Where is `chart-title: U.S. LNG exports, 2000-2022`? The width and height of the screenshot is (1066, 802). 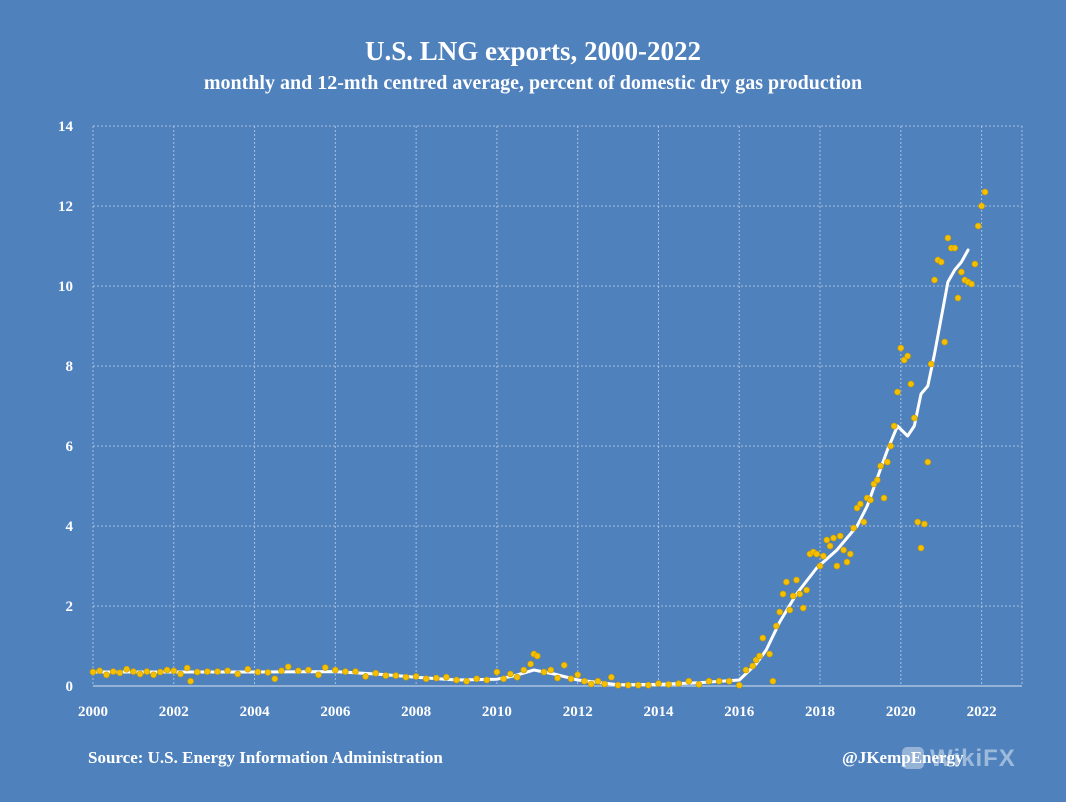 chart-title: U.S. LNG exports, 2000-2022 is located at coordinates (533, 51).